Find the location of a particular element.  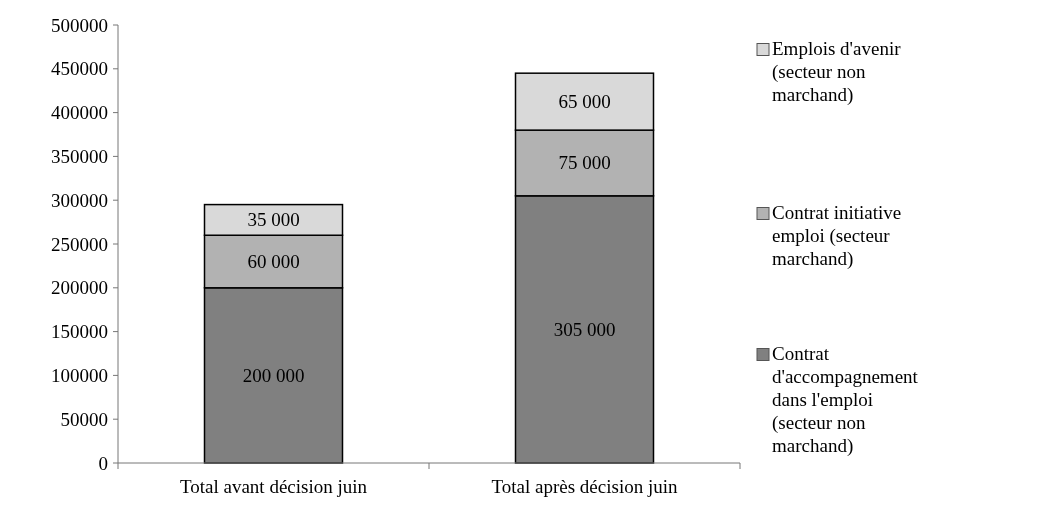

data-label: 200 000 is located at coordinates (273, 375).